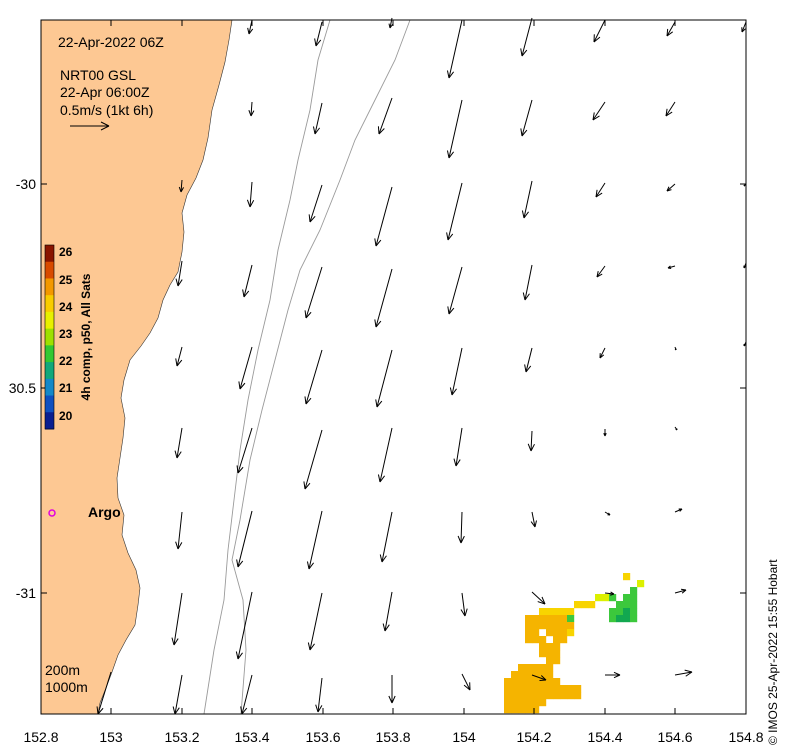 This screenshot has width=790, height=750. Describe the element at coordinates (26, 593) in the screenshot. I see `y-tick-label: -31` at that location.